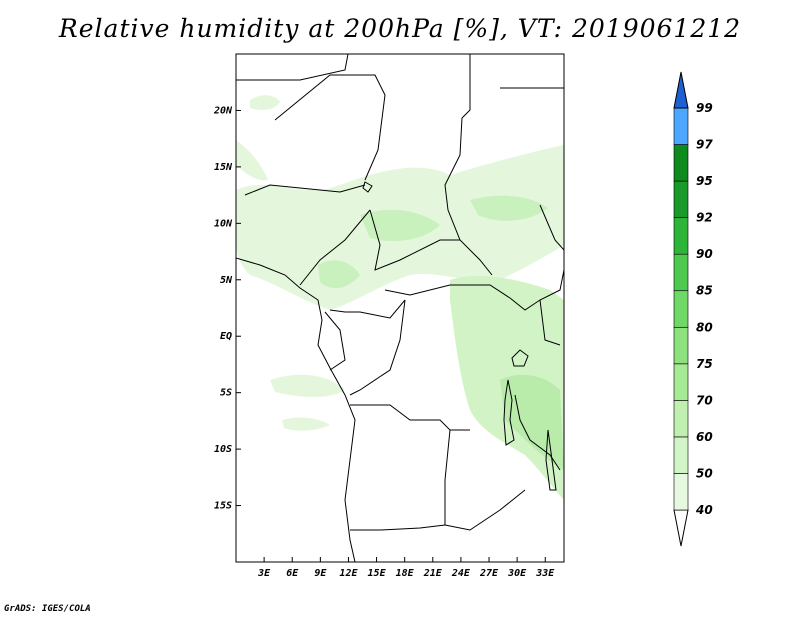  I want to click on border-uganda-kenya, so click(550, 322).